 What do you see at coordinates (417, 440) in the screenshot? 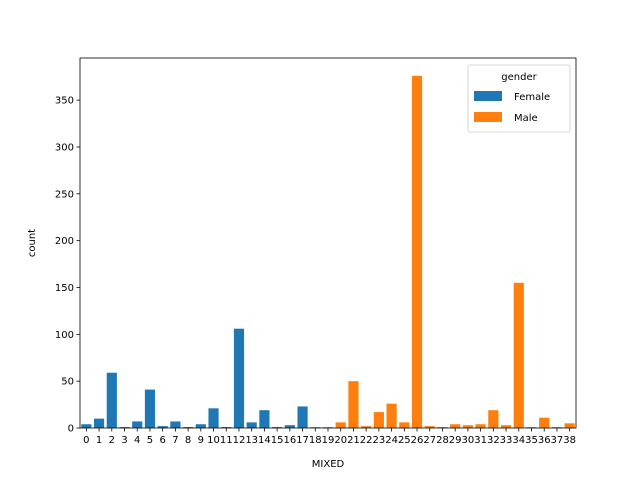
I see `x-tick-label: 26` at bounding box center [417, 440].